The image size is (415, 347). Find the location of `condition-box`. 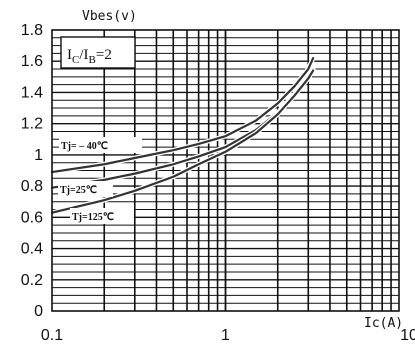

condition-box is located at coordinates (98, 52).